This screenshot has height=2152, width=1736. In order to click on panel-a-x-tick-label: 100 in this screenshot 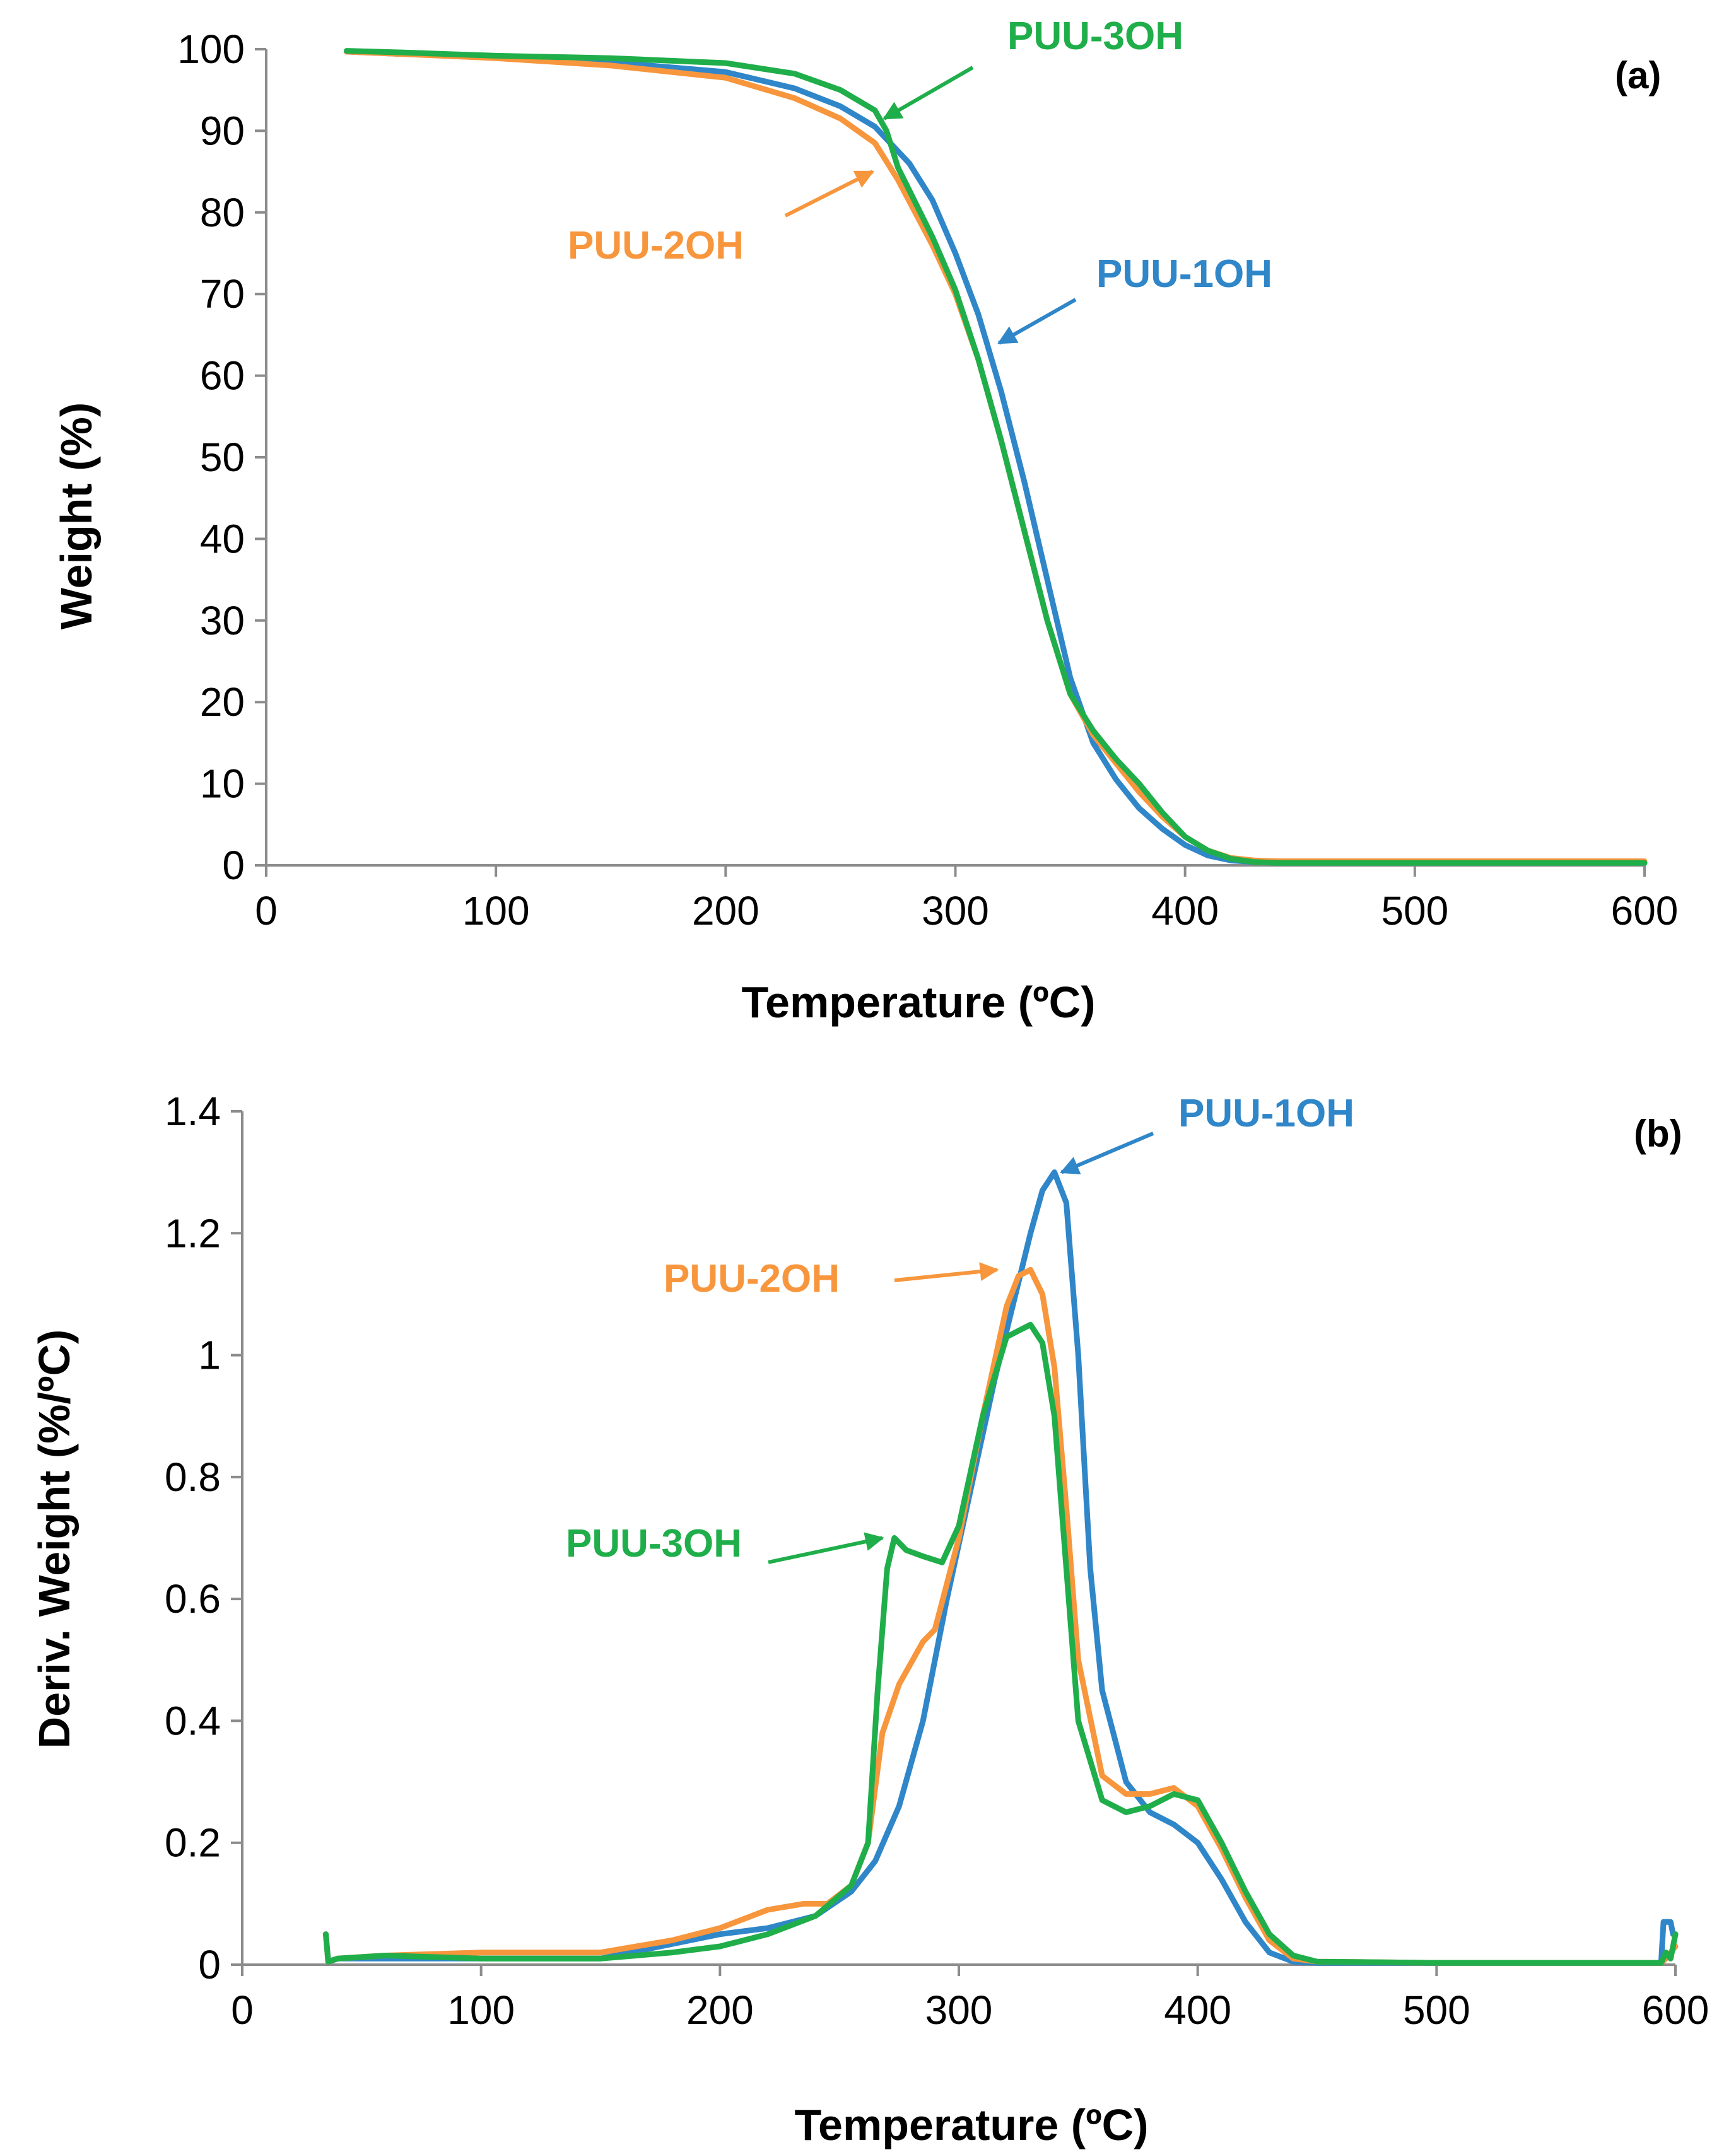, I will do `click(496, 910)`.